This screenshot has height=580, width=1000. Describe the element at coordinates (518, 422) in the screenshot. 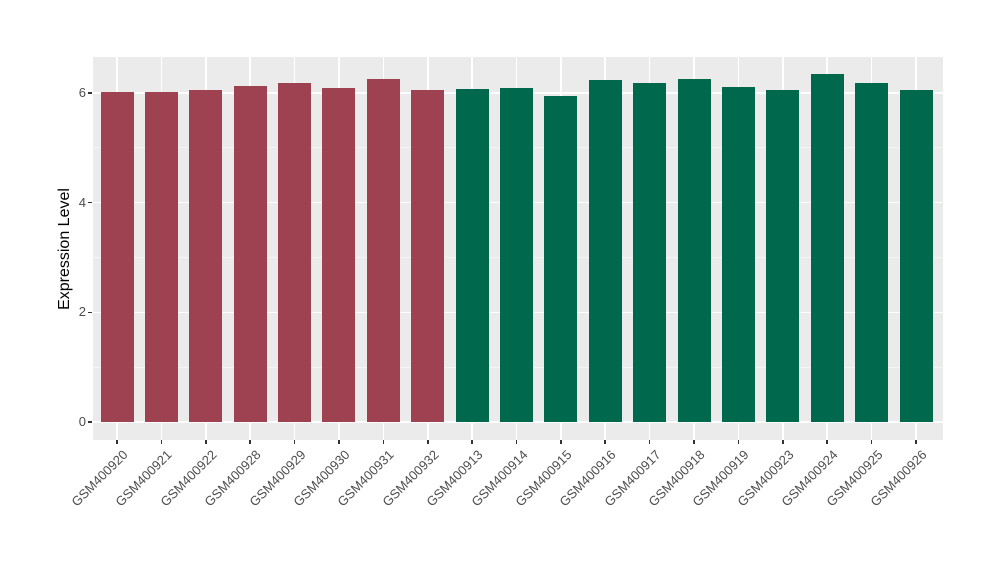

I see `gridline-major-horizontal` at that location.